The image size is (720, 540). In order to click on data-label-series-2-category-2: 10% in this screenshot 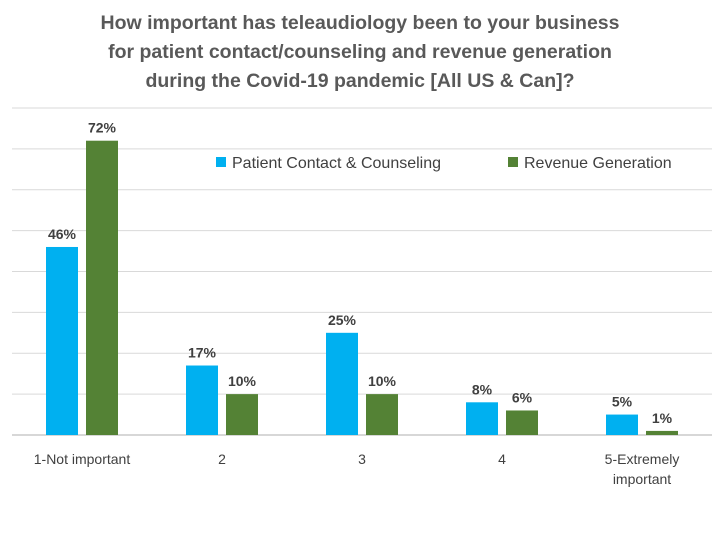, I will do `click(242, 381)`.